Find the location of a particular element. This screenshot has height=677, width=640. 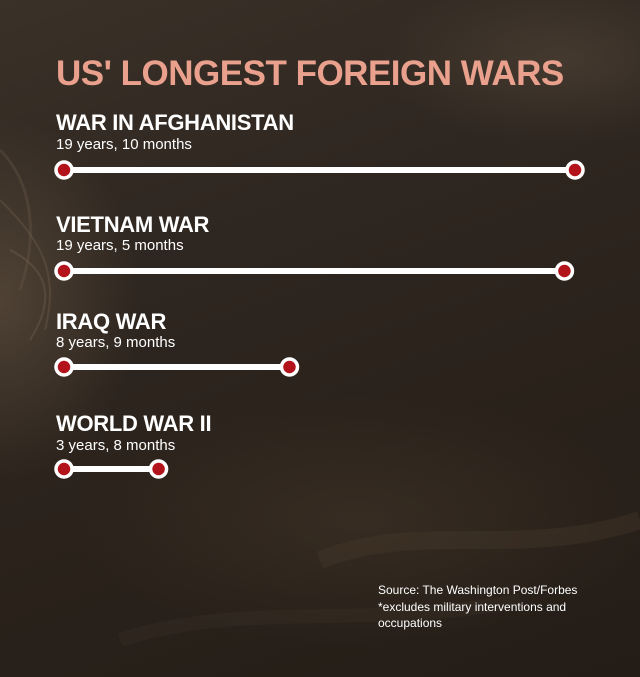

start-marker-iraq is located at coordinates (64, 367).